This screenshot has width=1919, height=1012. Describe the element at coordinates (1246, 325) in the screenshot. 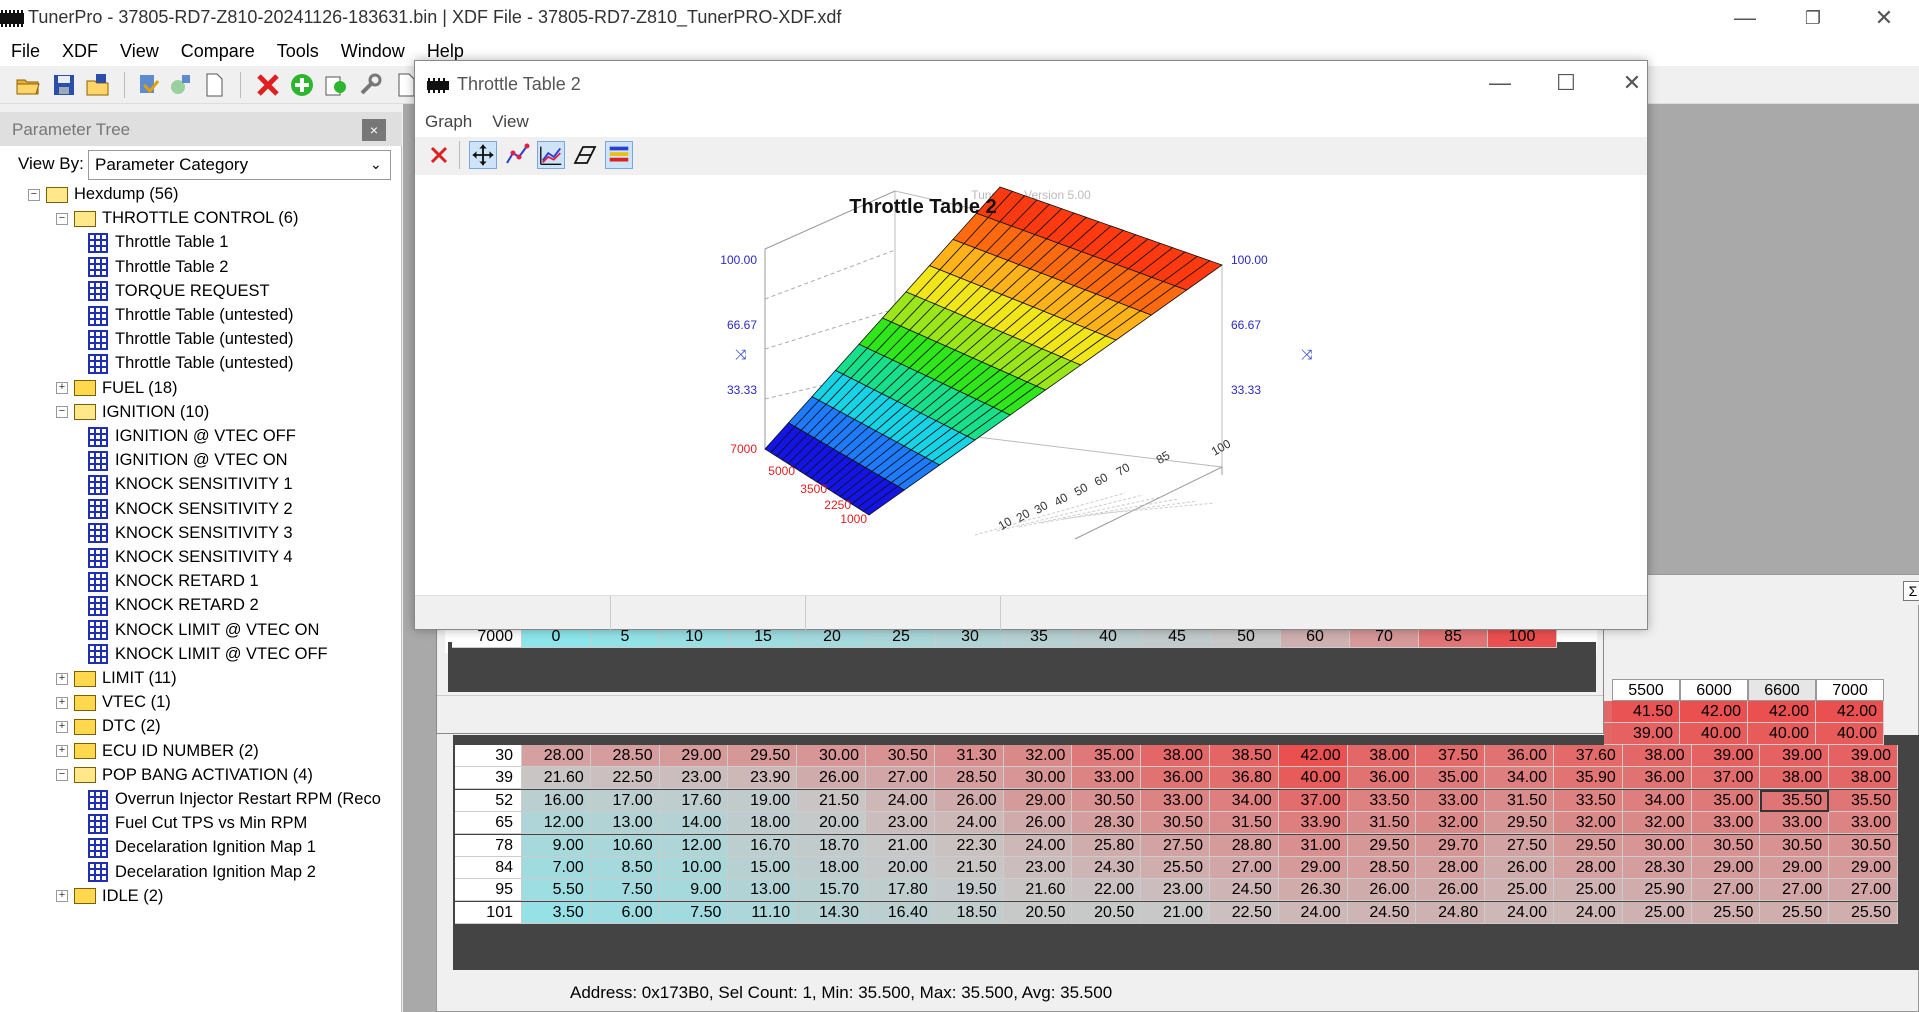

I see `z-tick-right: 66.67` at that location.